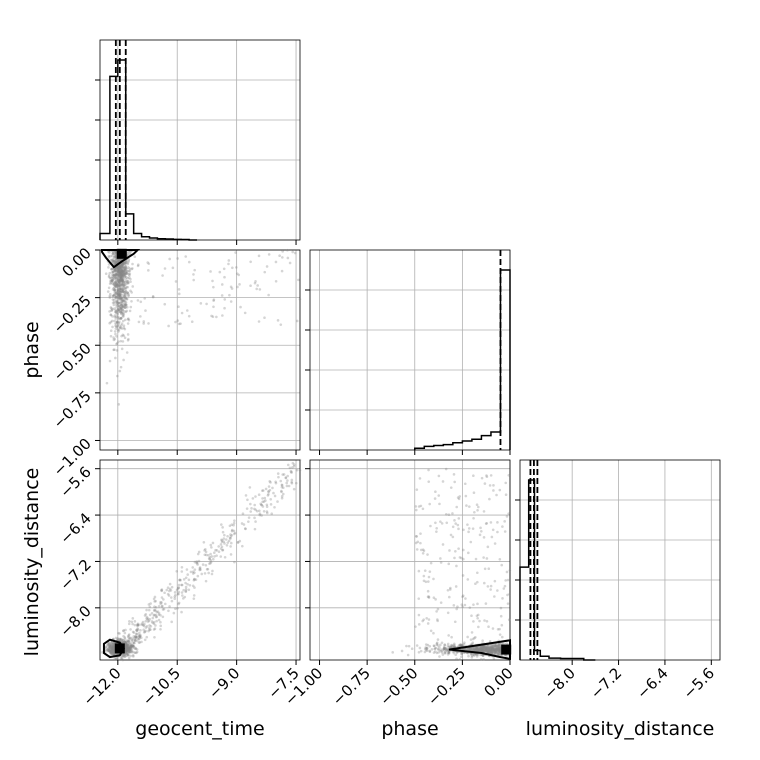  Describe the element at coordinates (410, 560) in the screenshot. I see `scatter-phase-vs-luminosity-distance-frame` at that location.